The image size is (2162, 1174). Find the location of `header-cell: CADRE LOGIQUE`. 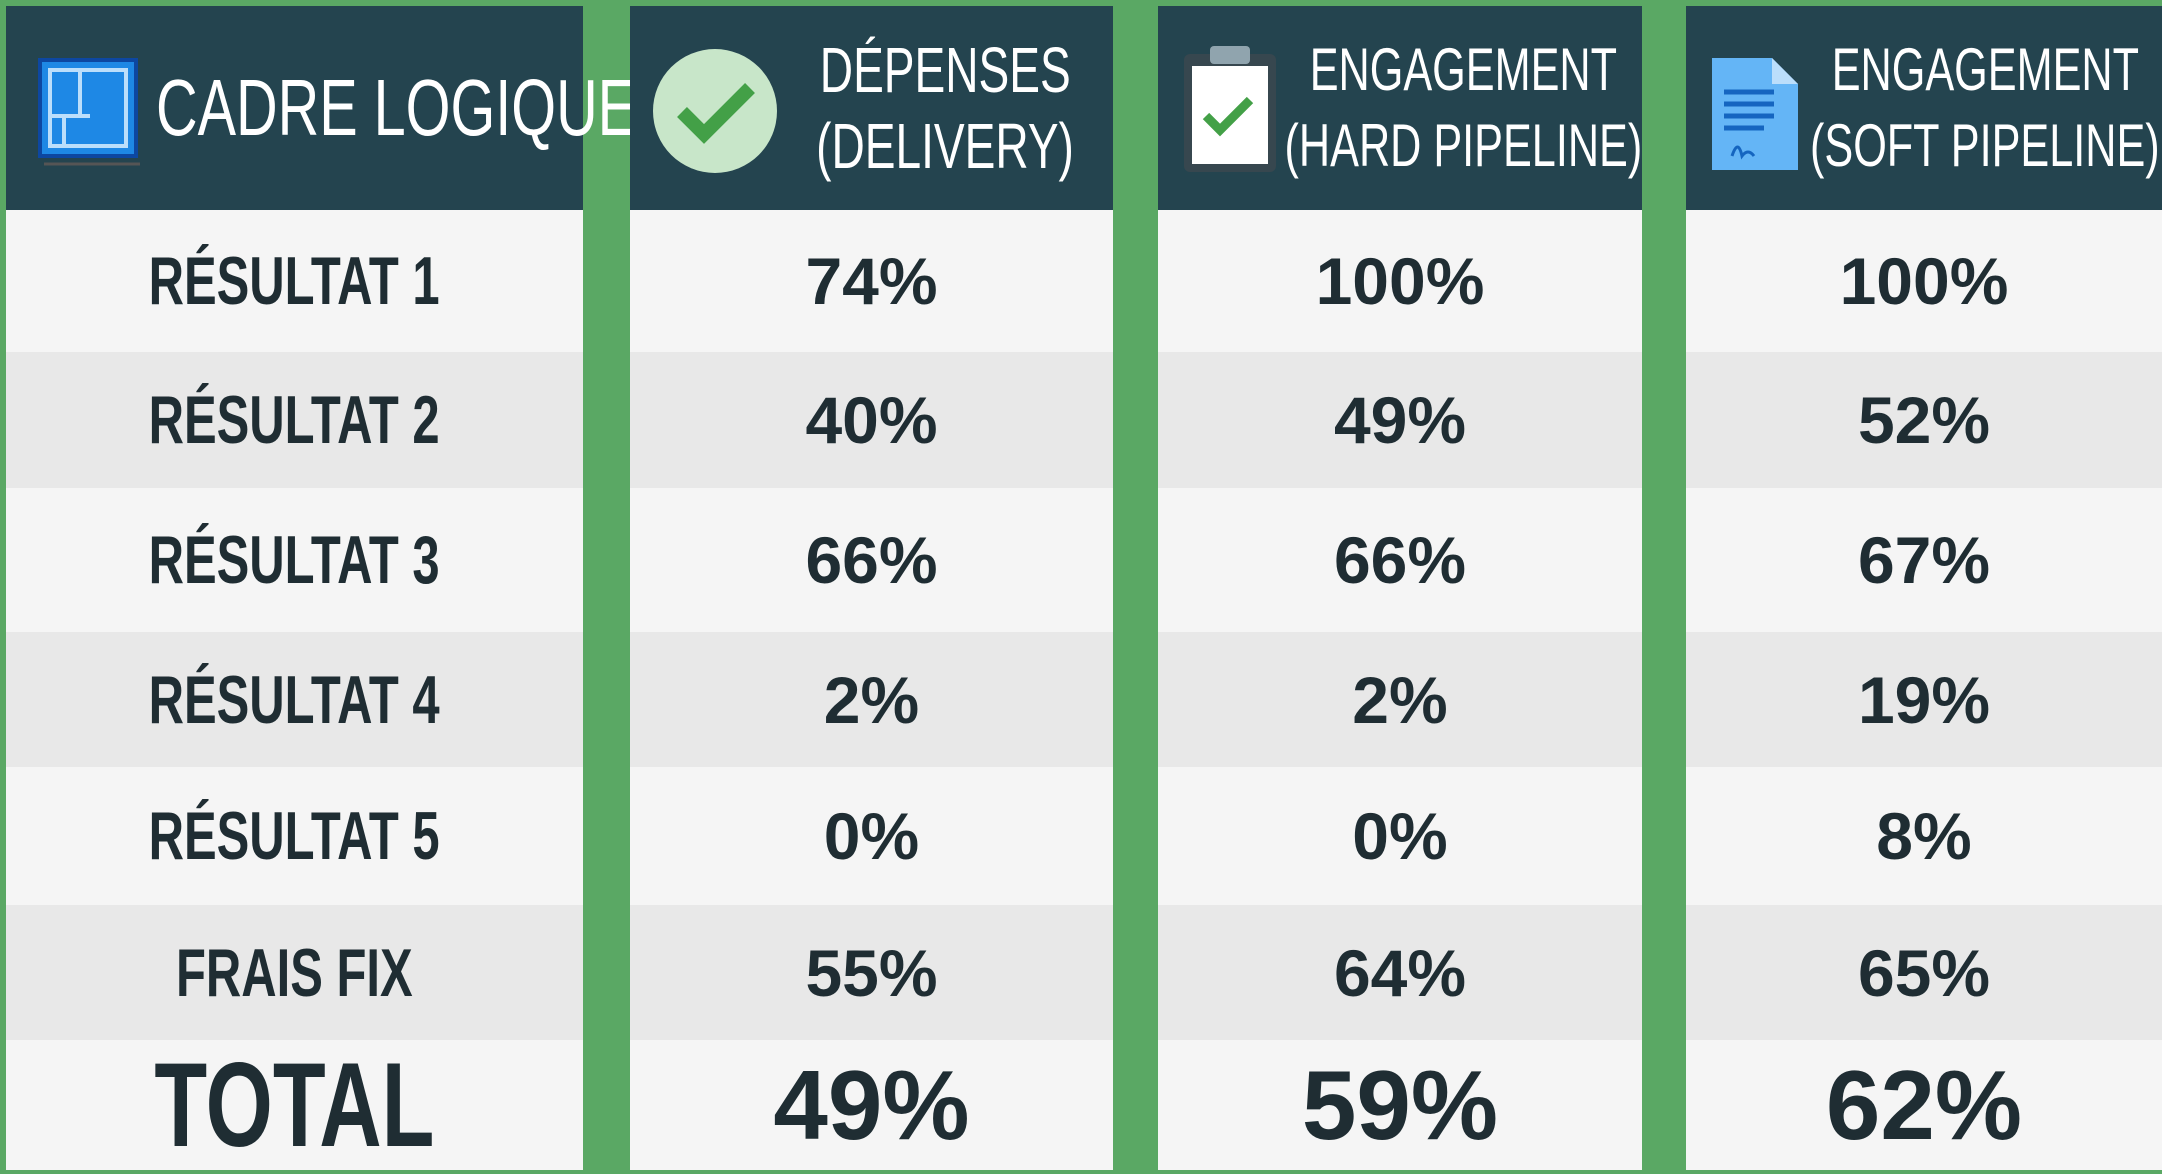

header-cell: CADRE LOGIQUE is located at coordinates (321, 108).